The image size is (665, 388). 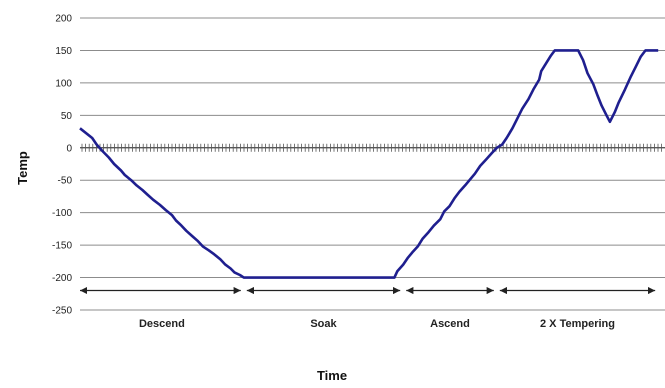 I want to click on y-tick-label: 50, so click(x=67, y=116).